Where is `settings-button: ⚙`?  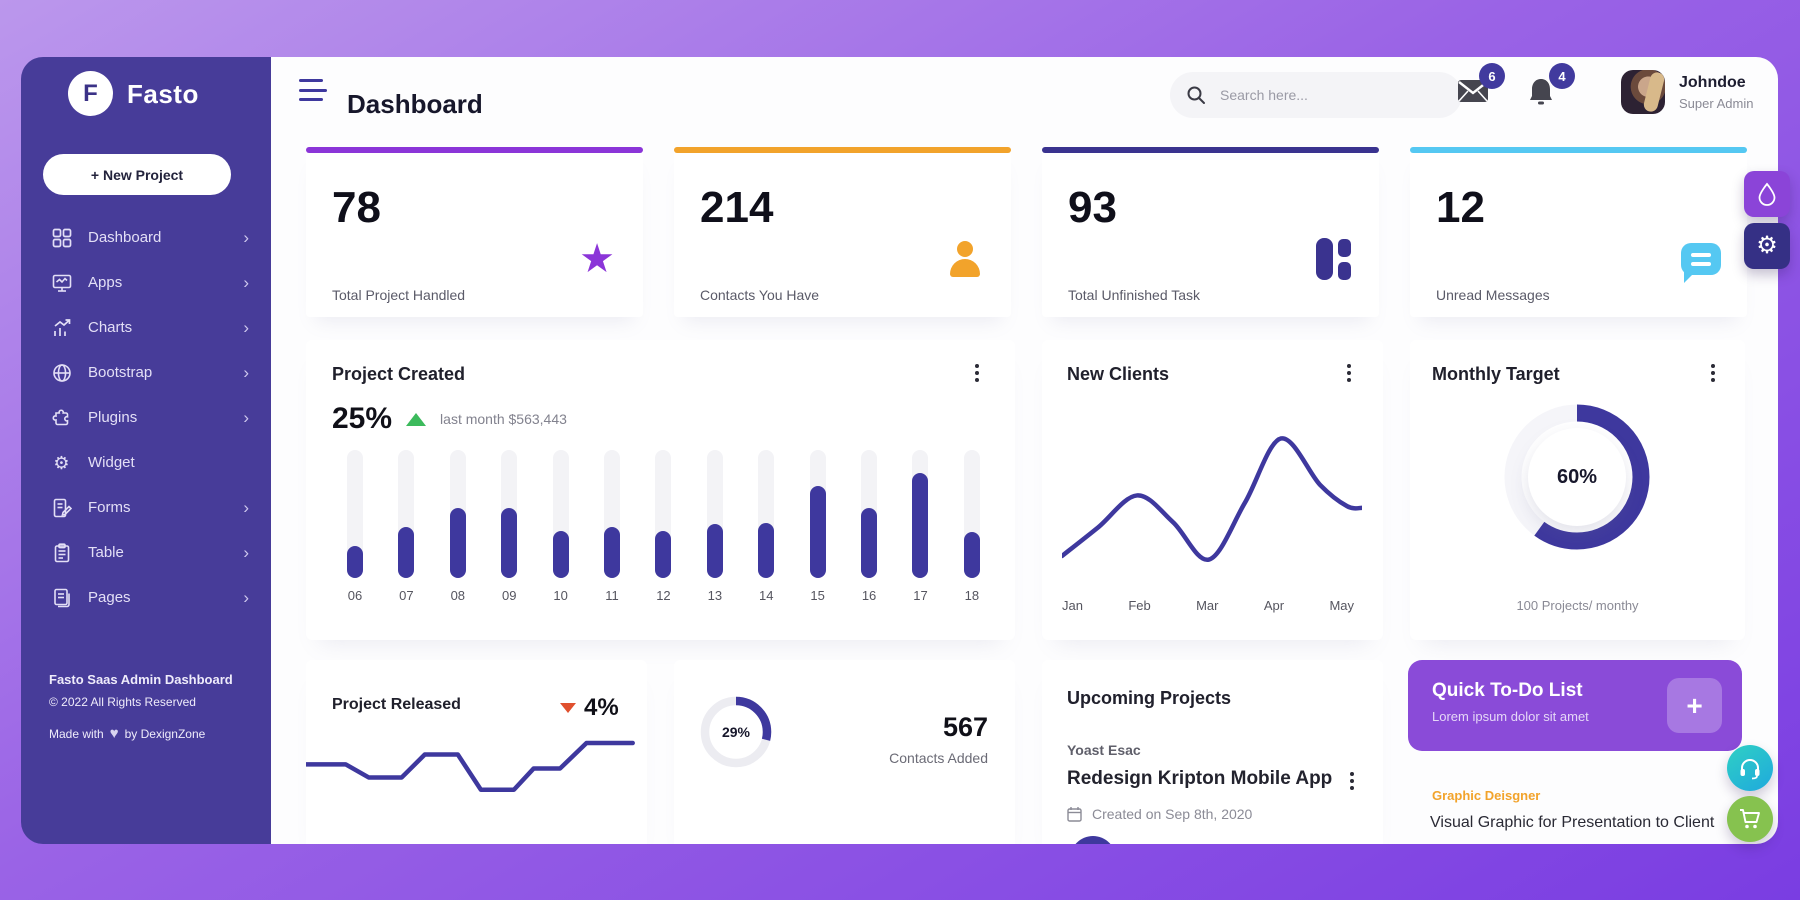
settings-button: ⚙ is located at coordinates (1767, 246).